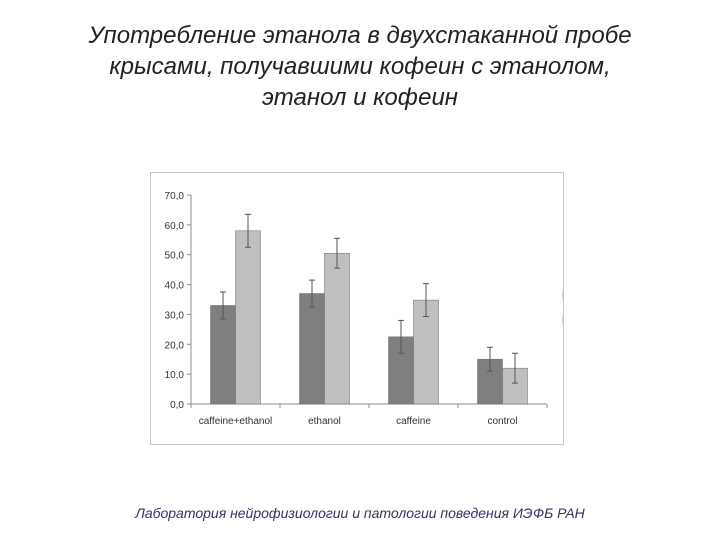 The width and height of the screenshot is (720, 540). Describe the element at coordinates (413, 421) in the screenshot. I see `x-tick-label: caffeine` at that location.